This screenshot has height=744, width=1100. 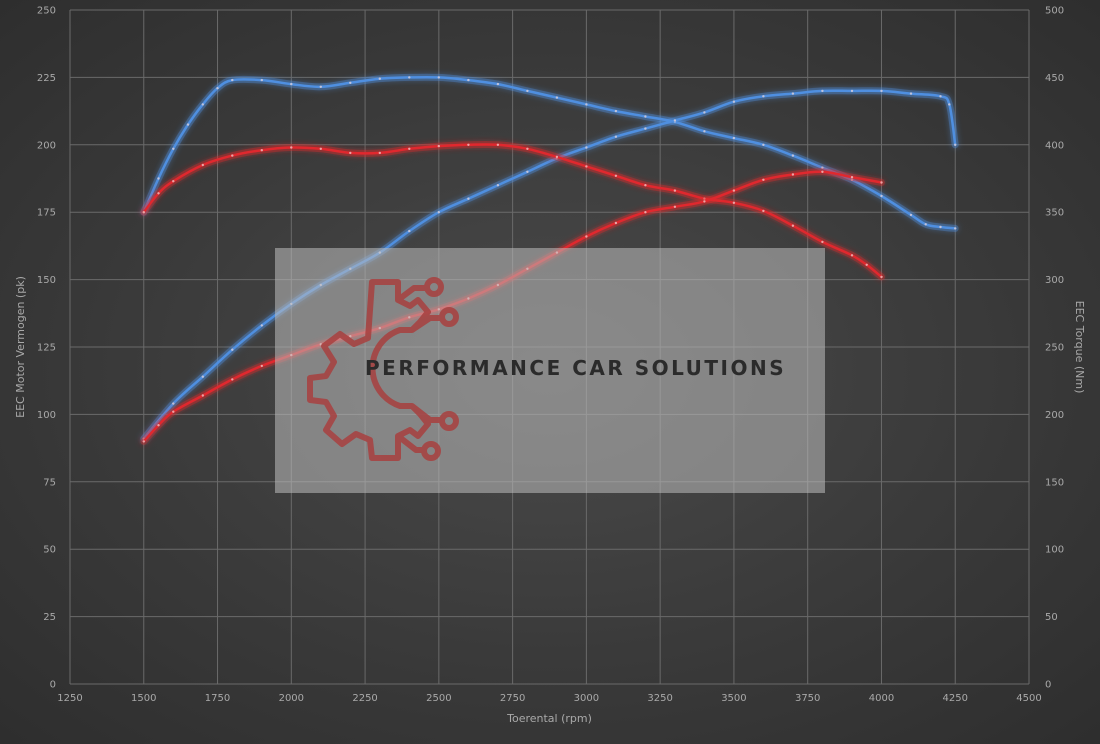 I want to click on y-right-tick-label: 200, so click(x=1054, y=415).